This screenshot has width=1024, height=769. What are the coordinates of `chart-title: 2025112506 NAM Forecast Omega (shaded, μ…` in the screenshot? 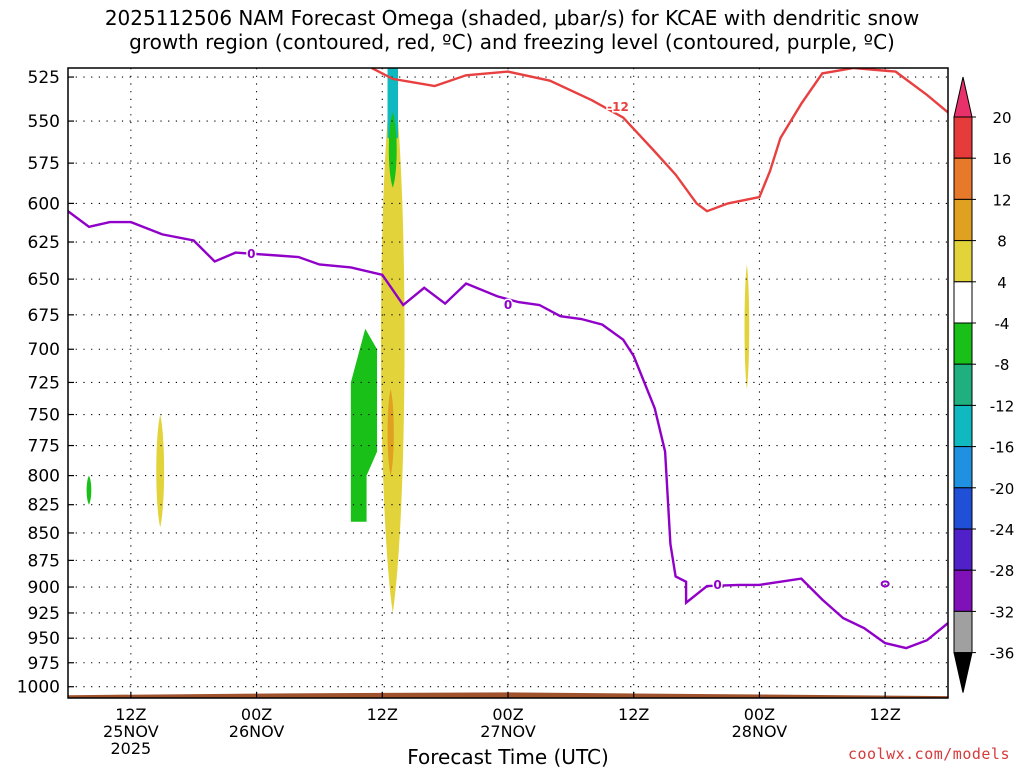 It's located at (512, 30).